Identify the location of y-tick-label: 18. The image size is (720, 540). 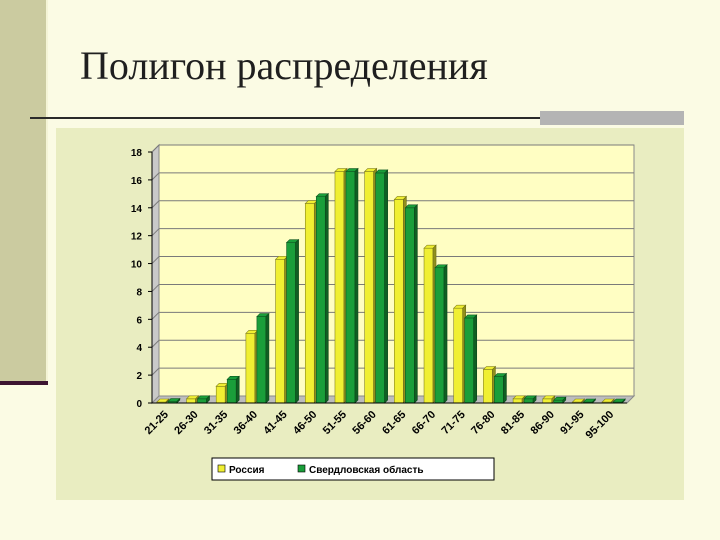
(137, 153).